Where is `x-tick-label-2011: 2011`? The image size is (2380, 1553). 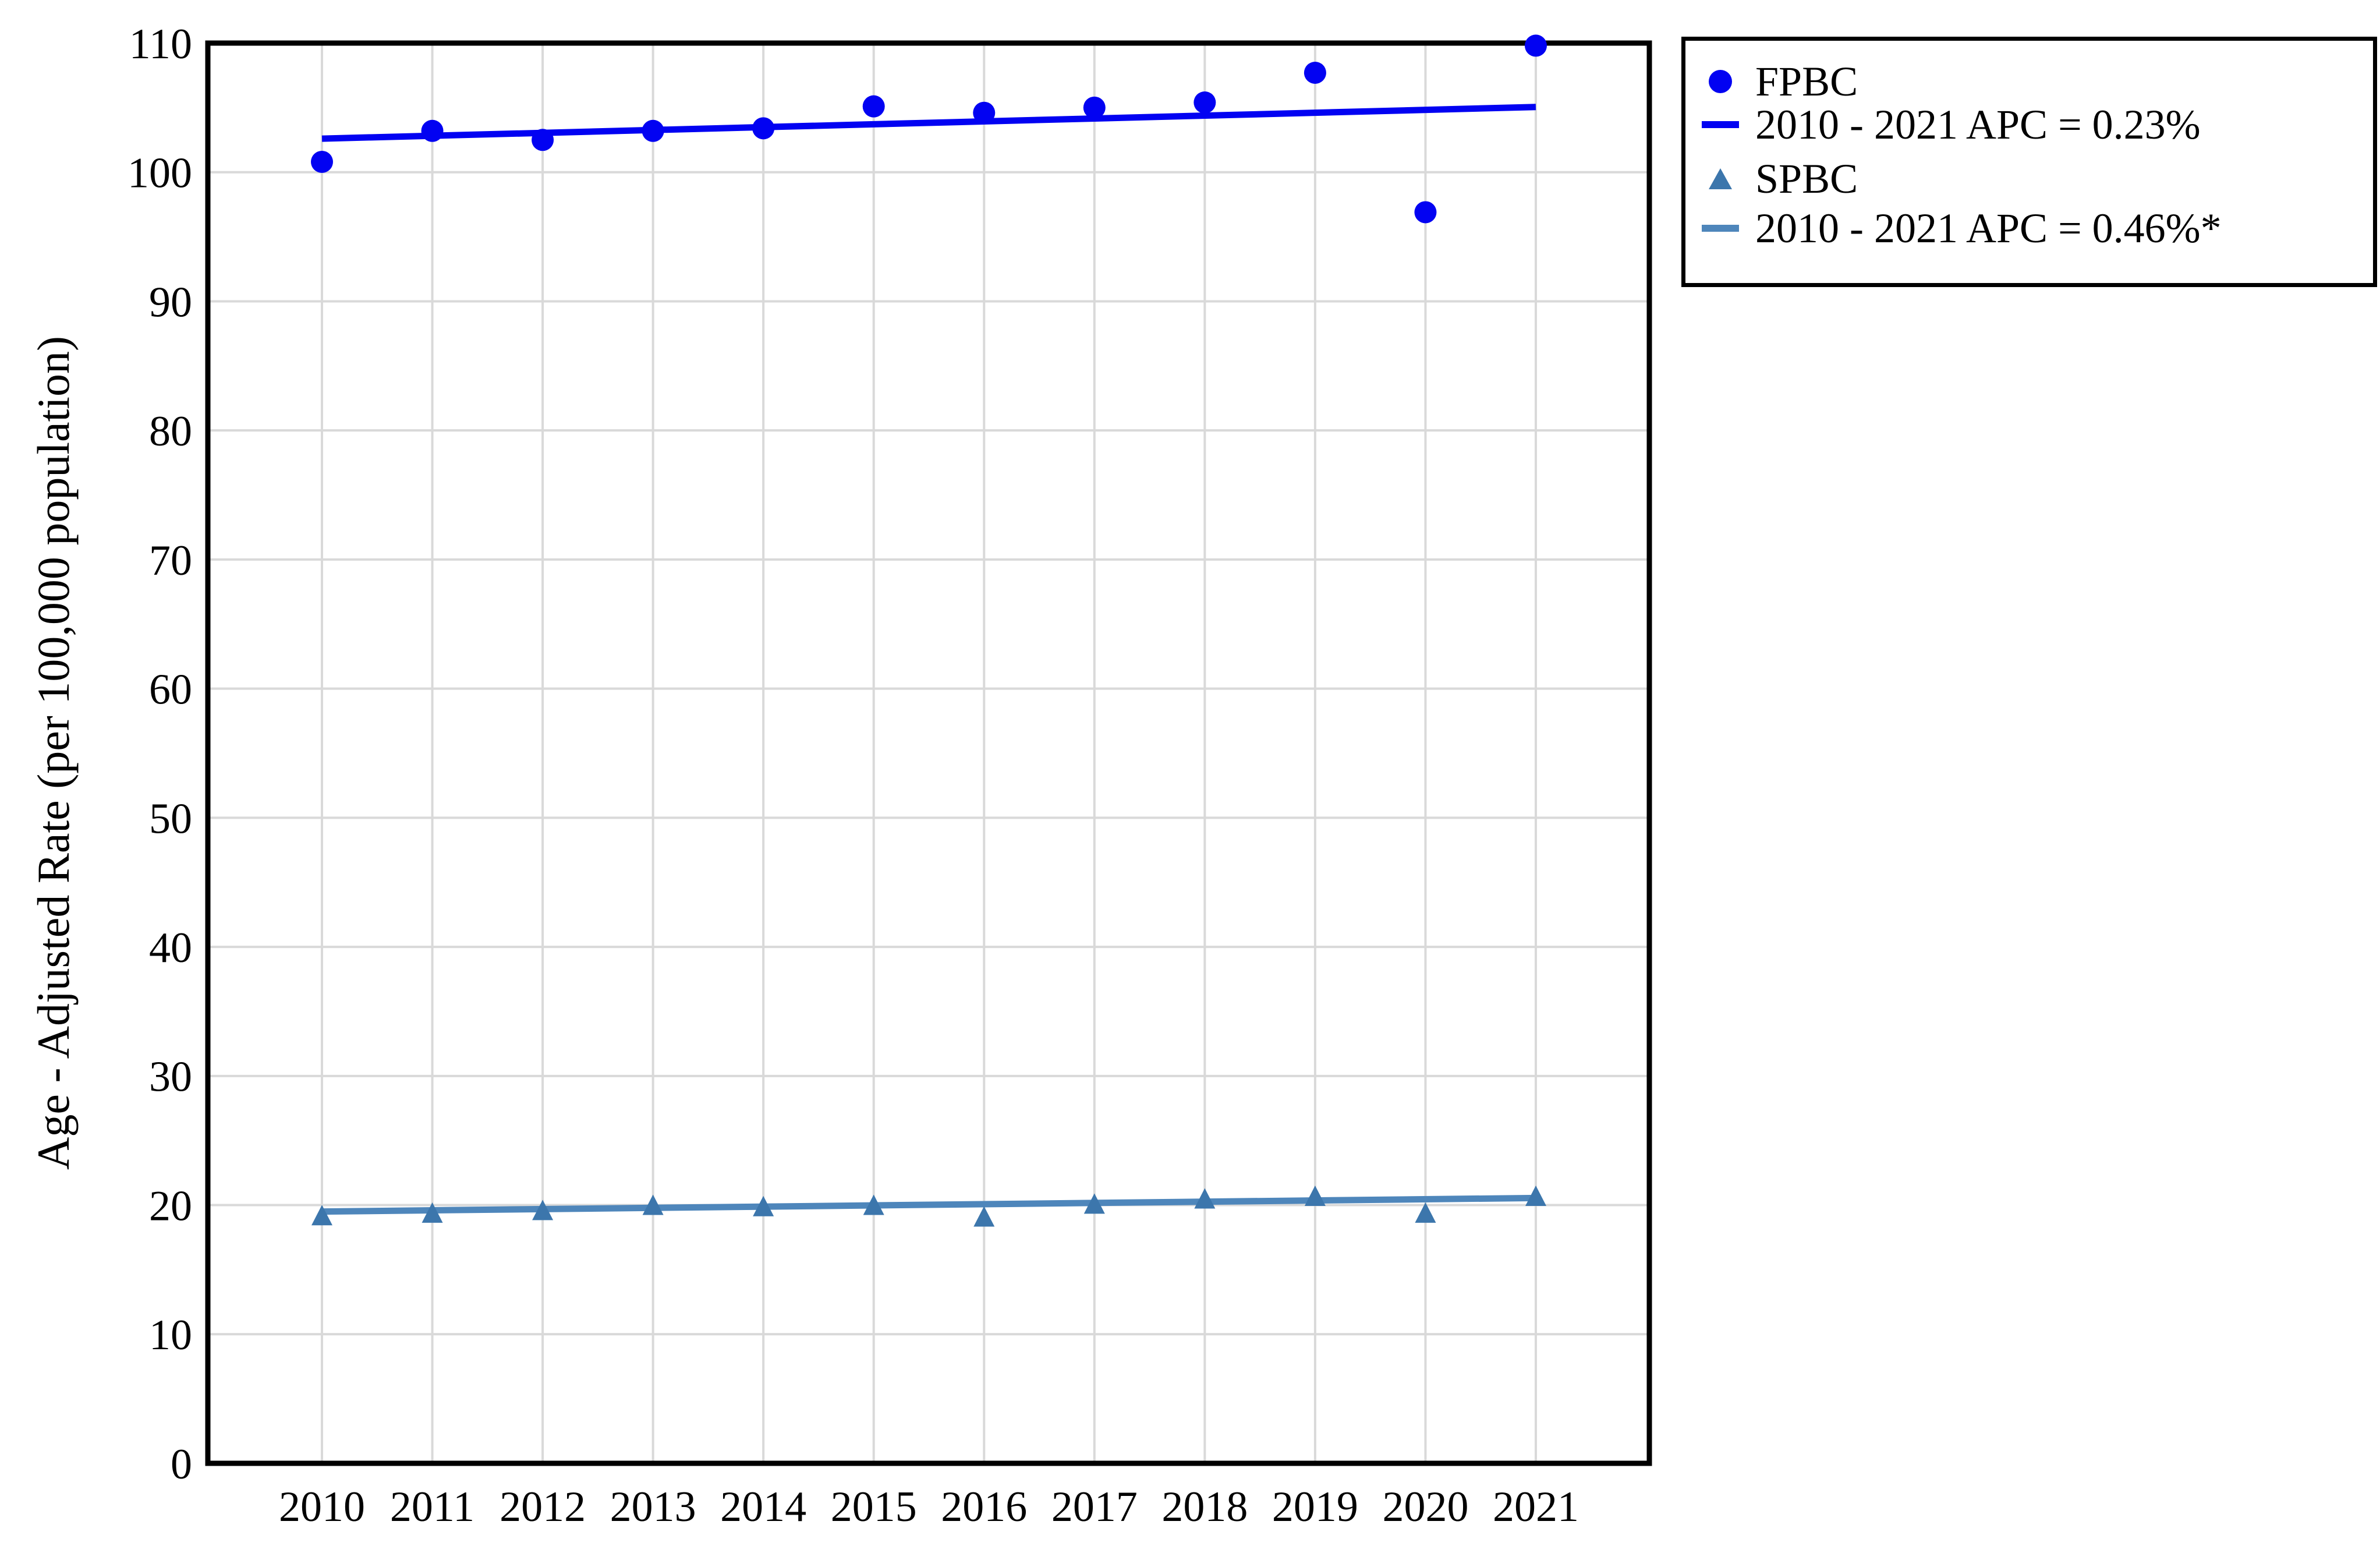 x-tick-label-2011: 2011 is located at coordinates (432, 1507).